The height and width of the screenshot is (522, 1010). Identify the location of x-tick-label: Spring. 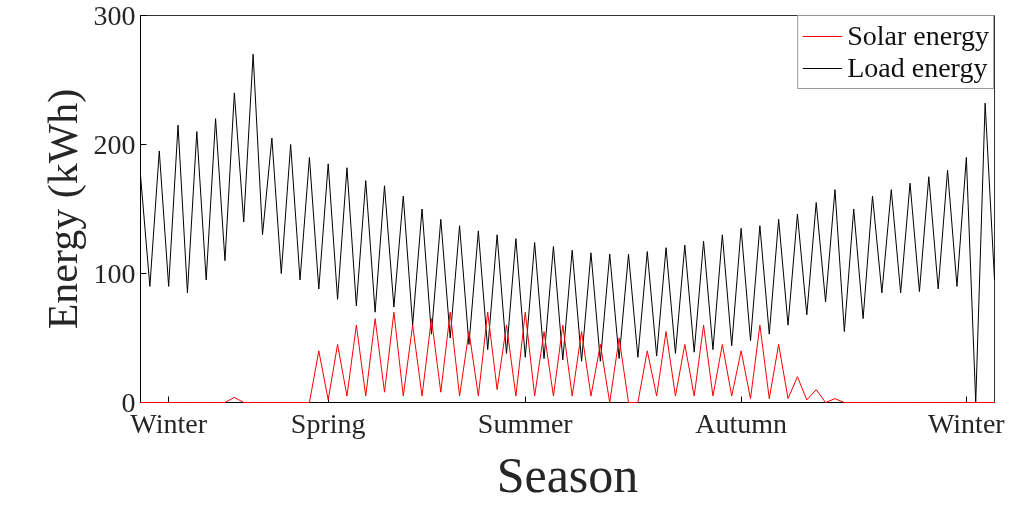
(328, 423).